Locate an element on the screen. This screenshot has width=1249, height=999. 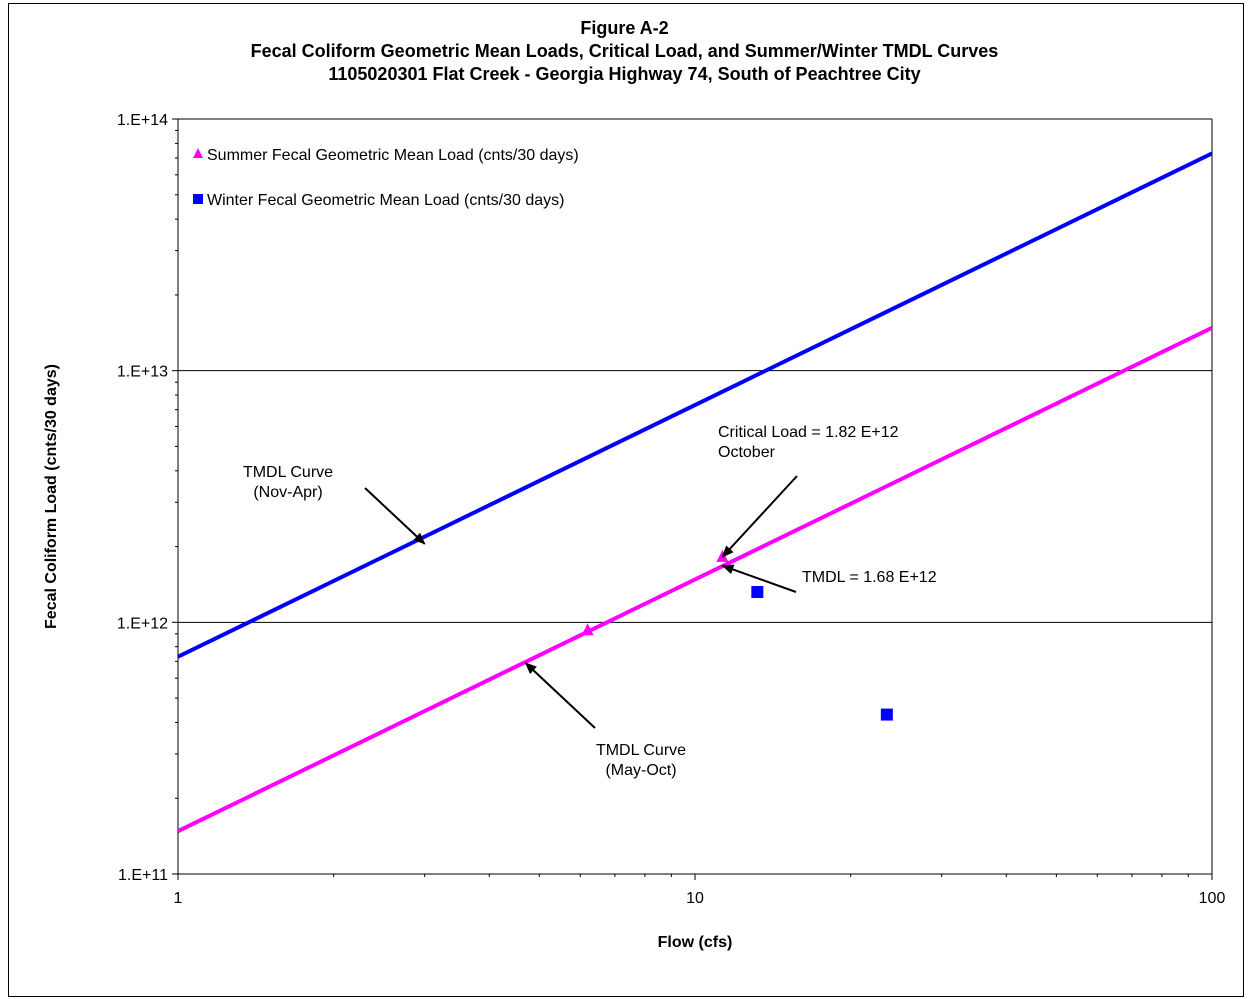
annotation-text: October is located at coordinates (747, 452).